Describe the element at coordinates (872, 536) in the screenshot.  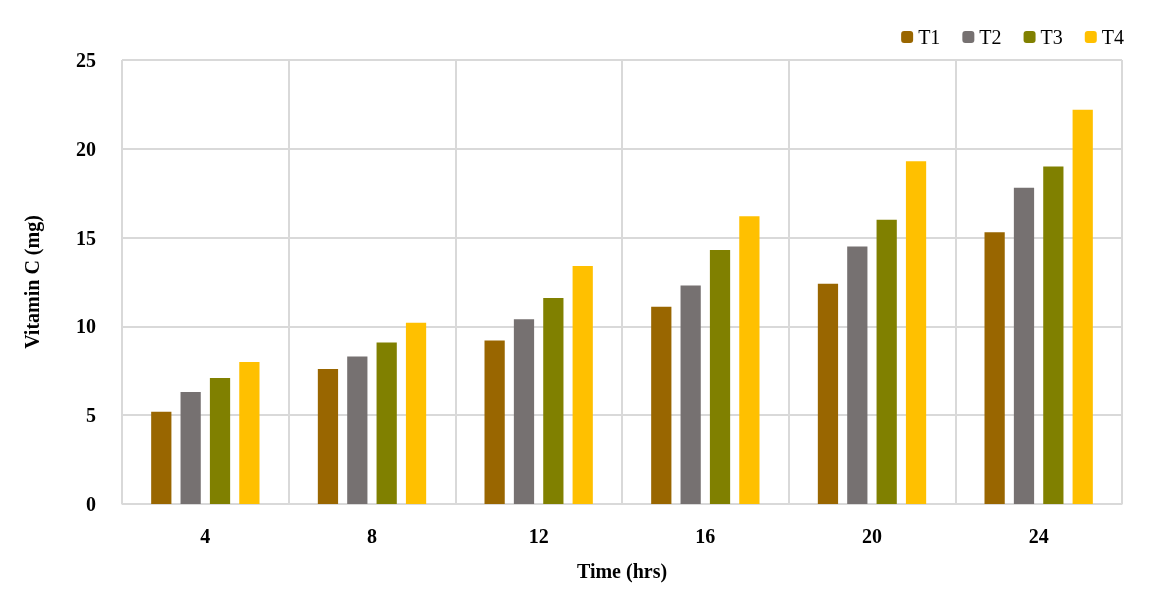
I see `x-tick-label: 20` at that location.